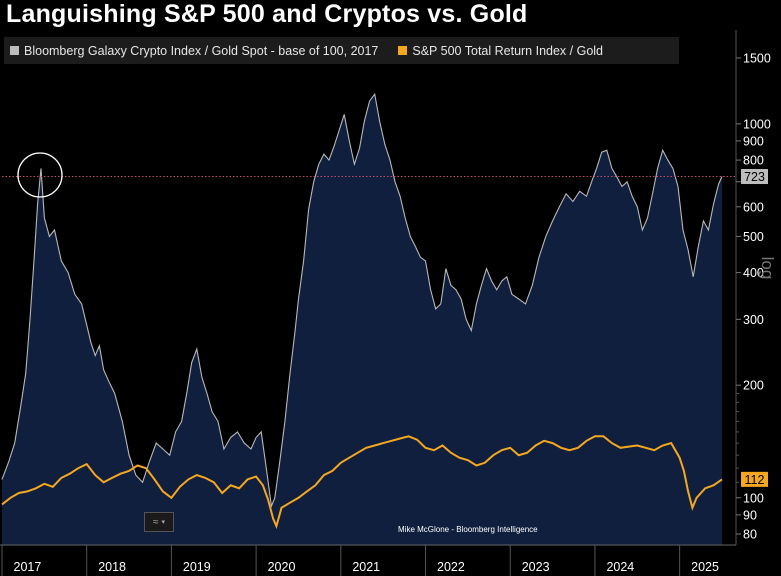 Image resolution: width=781 pixels, height=576 pixels. What do you see at coordinates (366, 567) in the screenshot?
I see `x-tick-label: 2021` at bounding box center [366, 567].